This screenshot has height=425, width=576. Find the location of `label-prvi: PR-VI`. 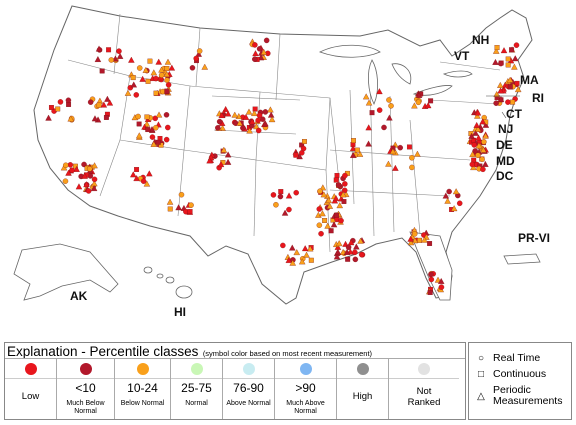

label-prvi: PR-VI is located at coordinates (534, 238).